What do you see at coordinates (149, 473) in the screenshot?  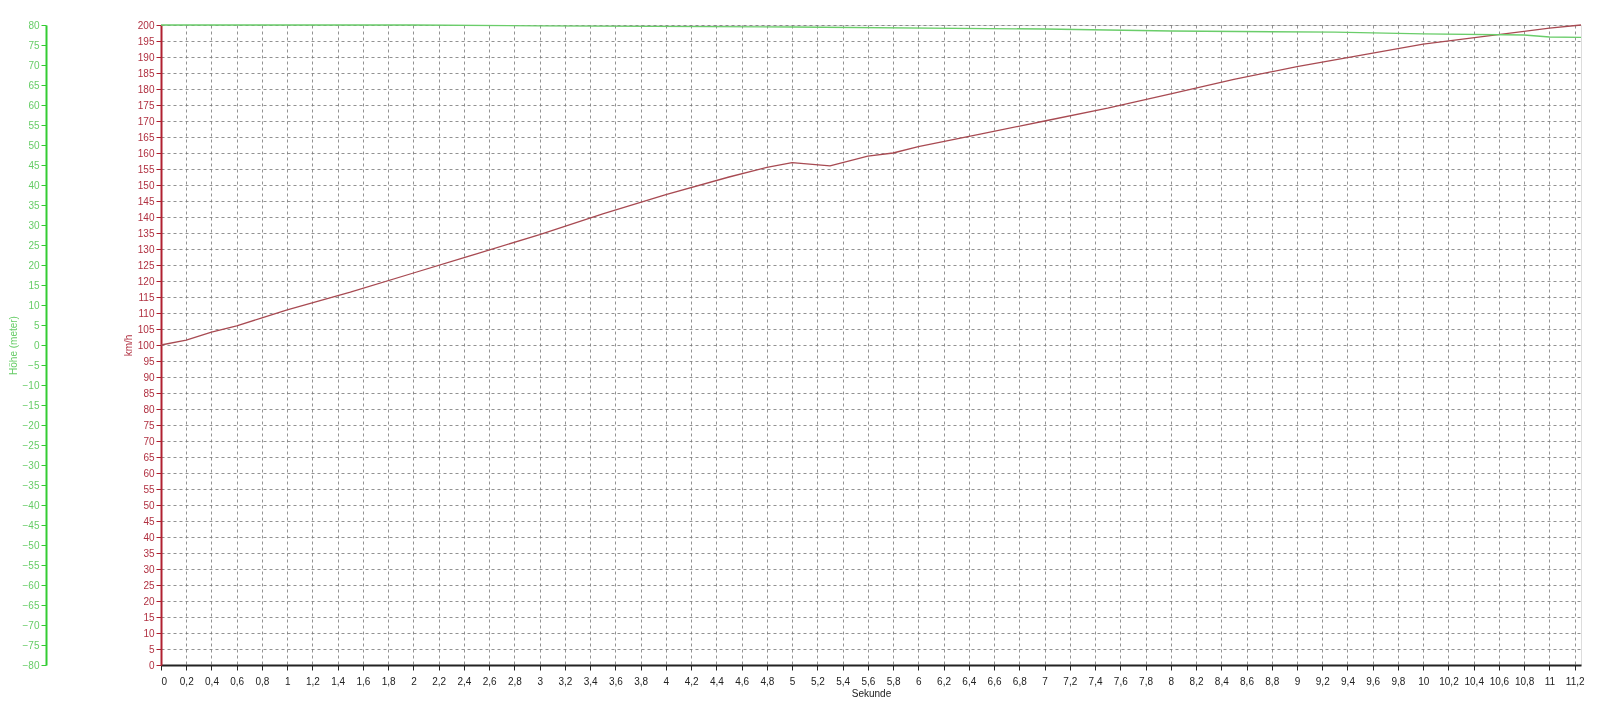 I see `y-tick-label: 60` at bounding box center [149, 473].